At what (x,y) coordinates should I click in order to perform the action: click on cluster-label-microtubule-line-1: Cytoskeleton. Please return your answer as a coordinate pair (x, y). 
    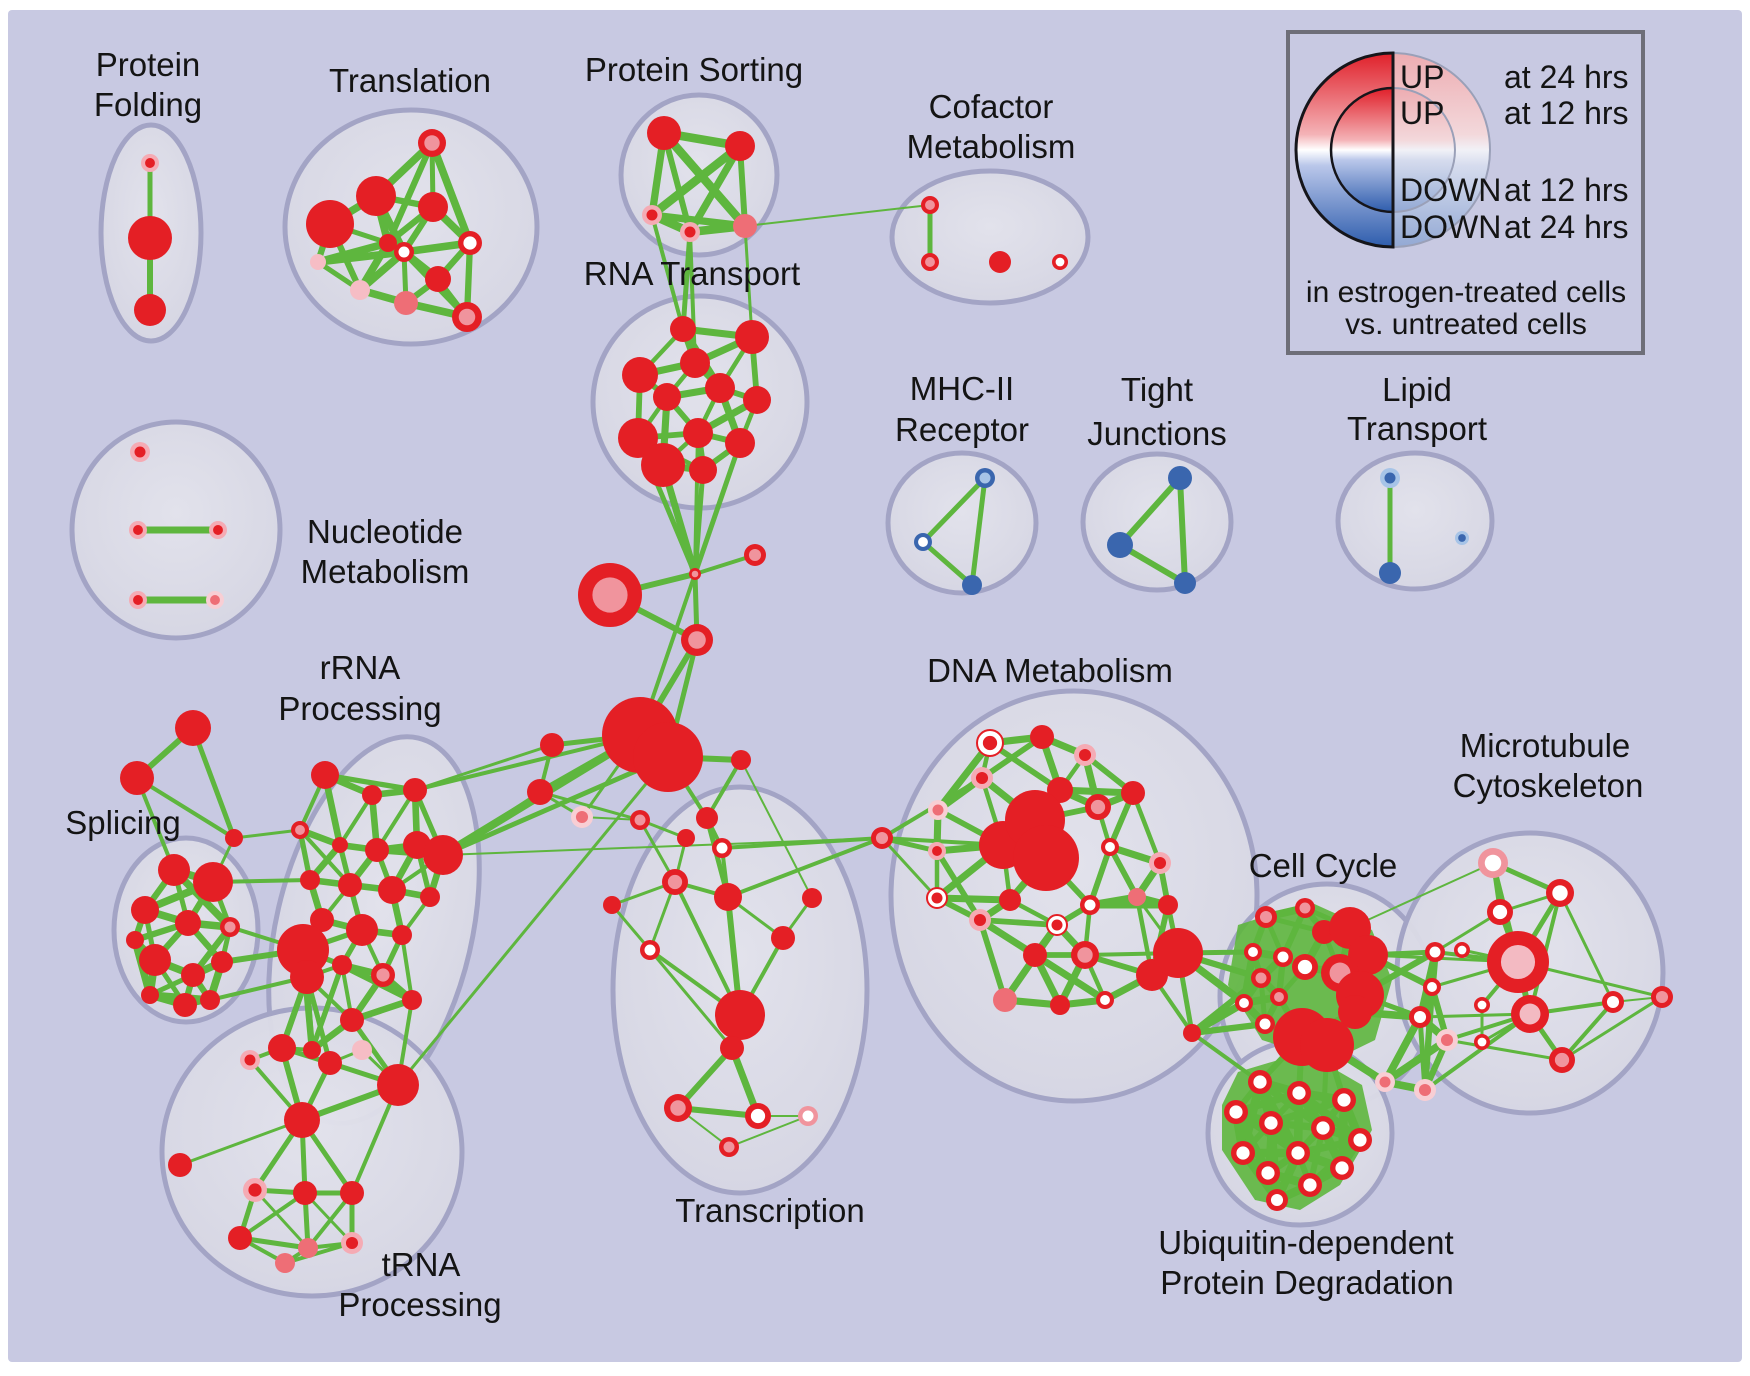
    Looking at the image, I should click on (1548, 785).